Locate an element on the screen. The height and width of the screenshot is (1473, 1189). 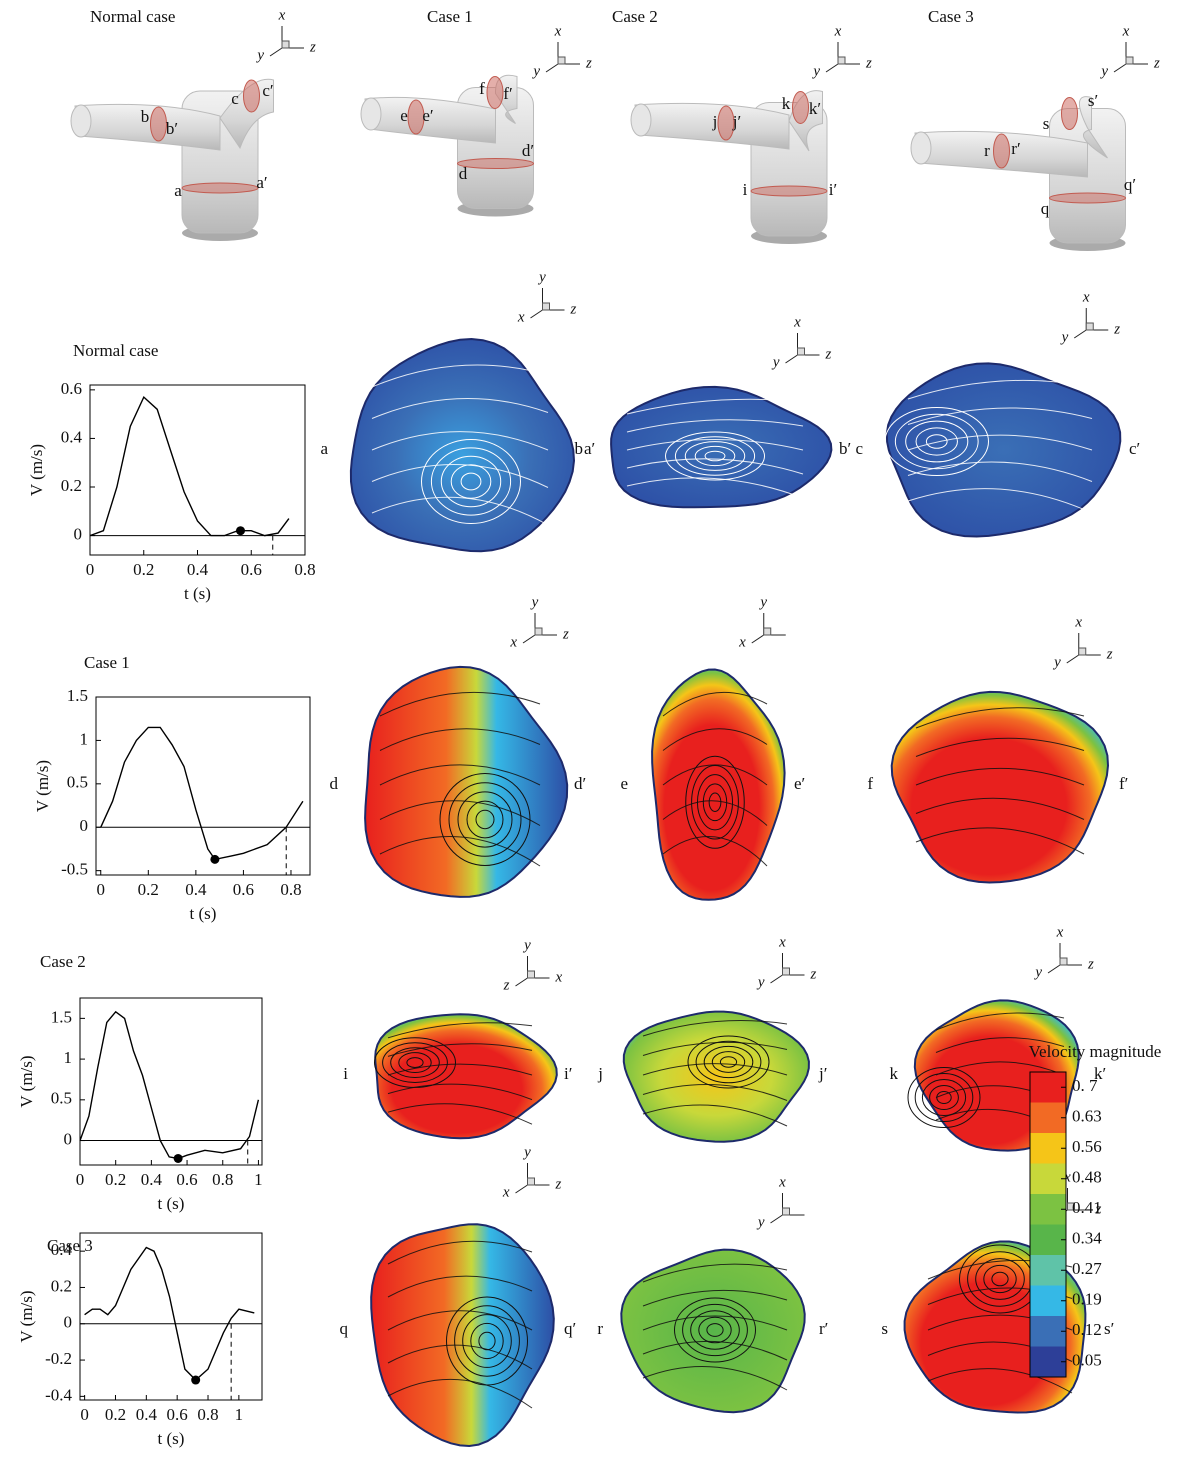
cut-label: f′ is located at coordinates (507, 93).